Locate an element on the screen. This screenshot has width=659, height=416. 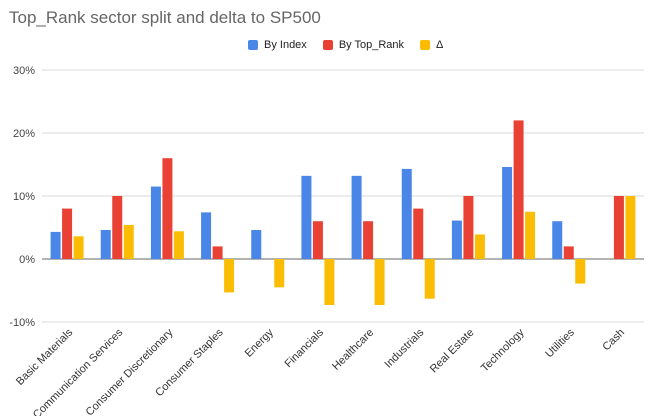
x-category-label: Healthcare is located at coordinates (353, 350).